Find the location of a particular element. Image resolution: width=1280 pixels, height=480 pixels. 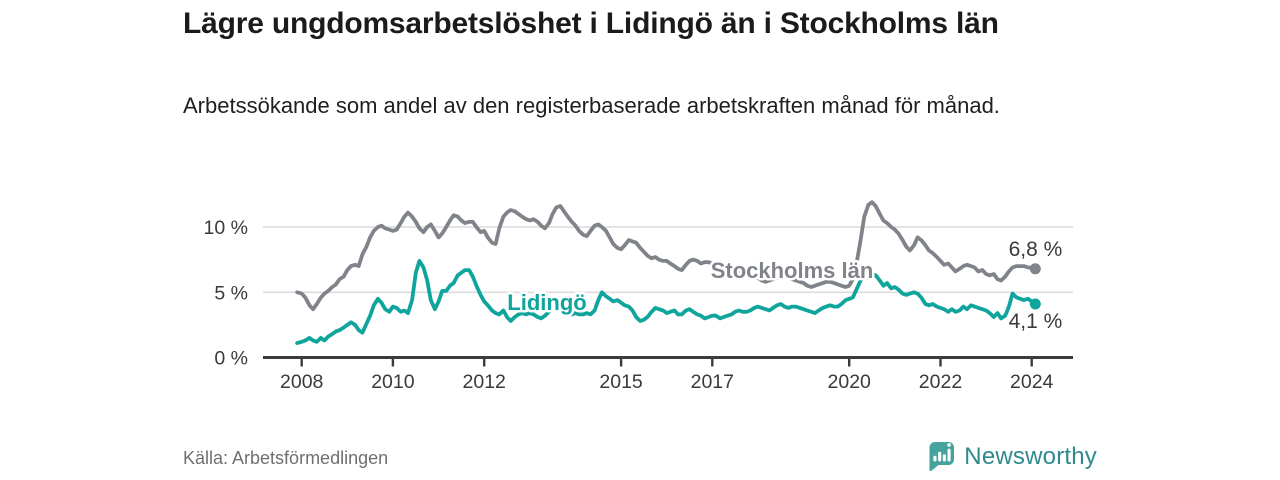

newsworthy-bubble-chart-icon is located at coordinates (942, 457).